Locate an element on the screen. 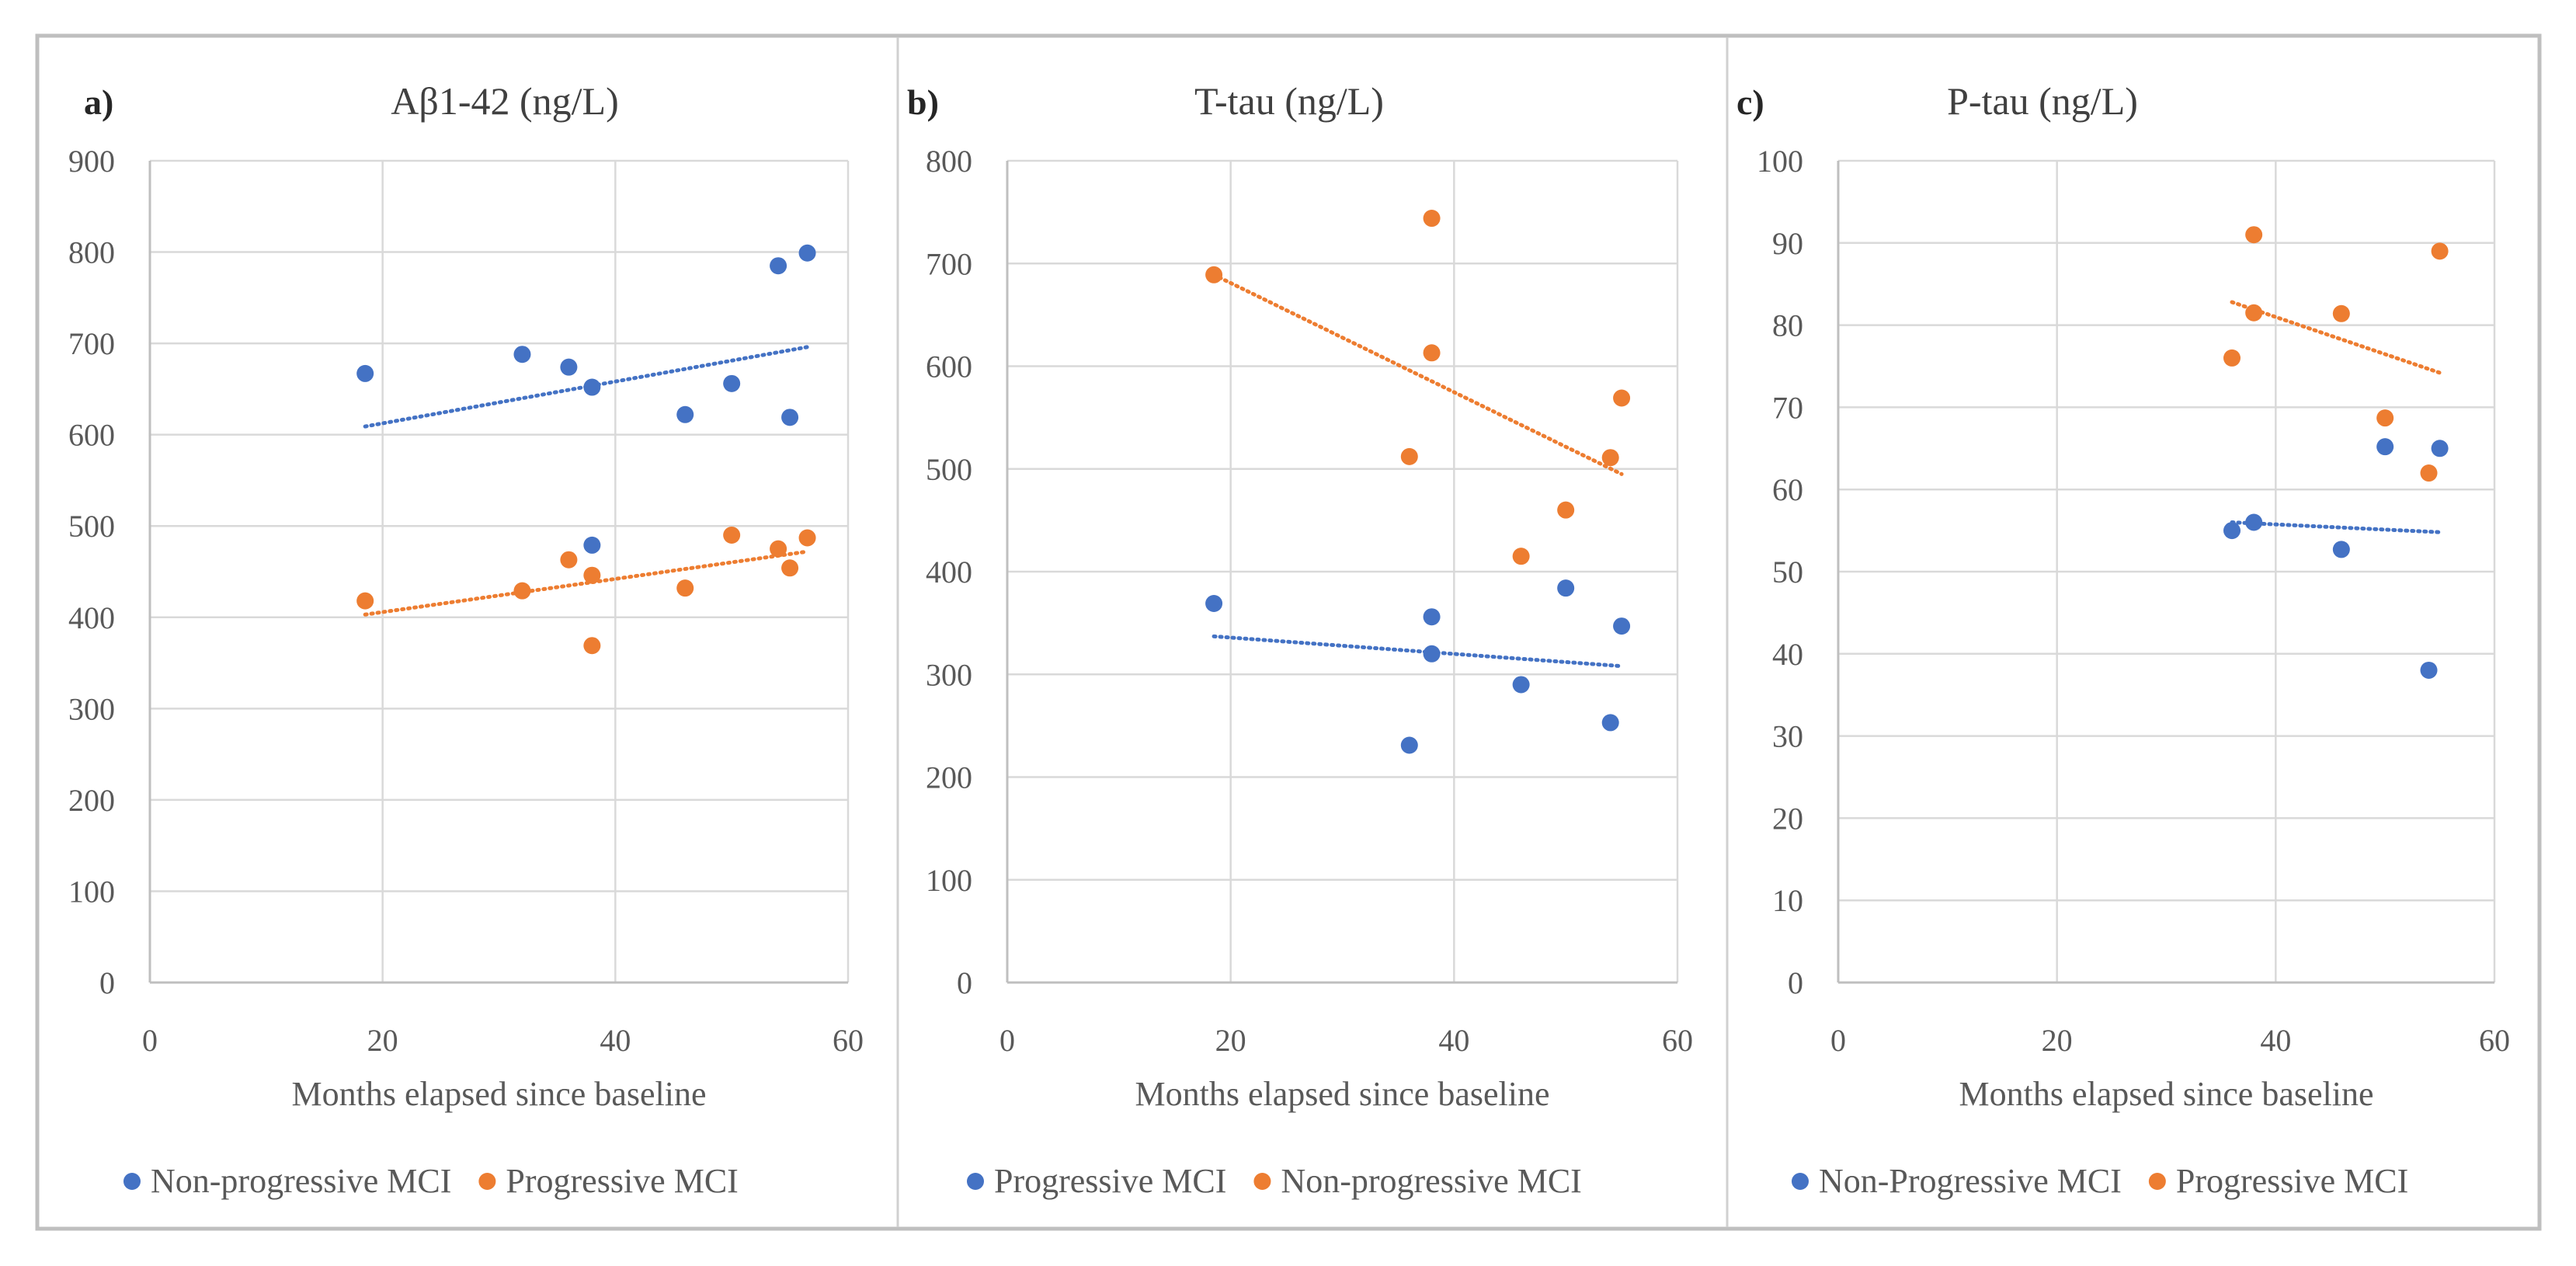 This screenshot has width=2576, height=1266. y-tick-label: 10 is located at coordinates (1787, 900).